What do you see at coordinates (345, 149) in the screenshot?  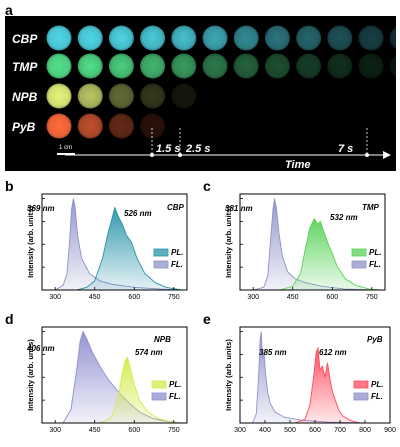 I see `time-marker-label: 7 s` at bounding box center [345, 149].